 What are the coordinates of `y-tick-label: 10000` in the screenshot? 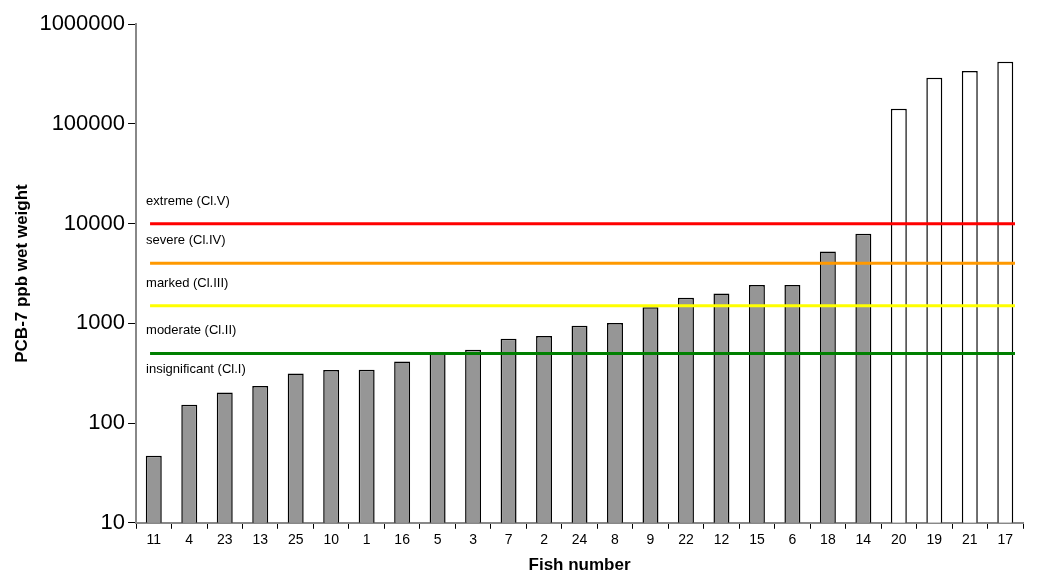 It's located at (94, 222).